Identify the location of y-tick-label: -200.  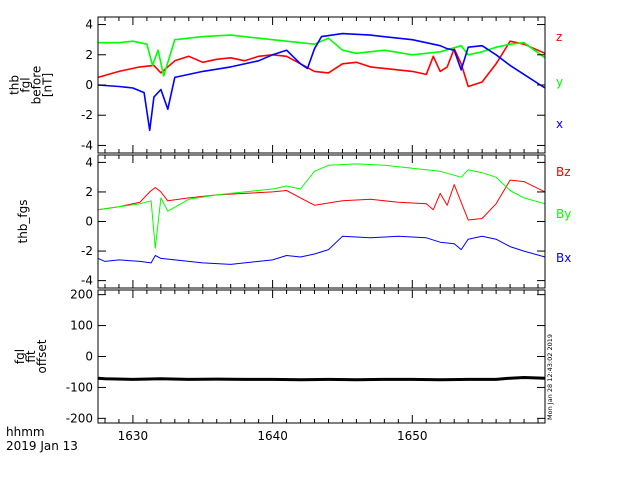
(79, 418).